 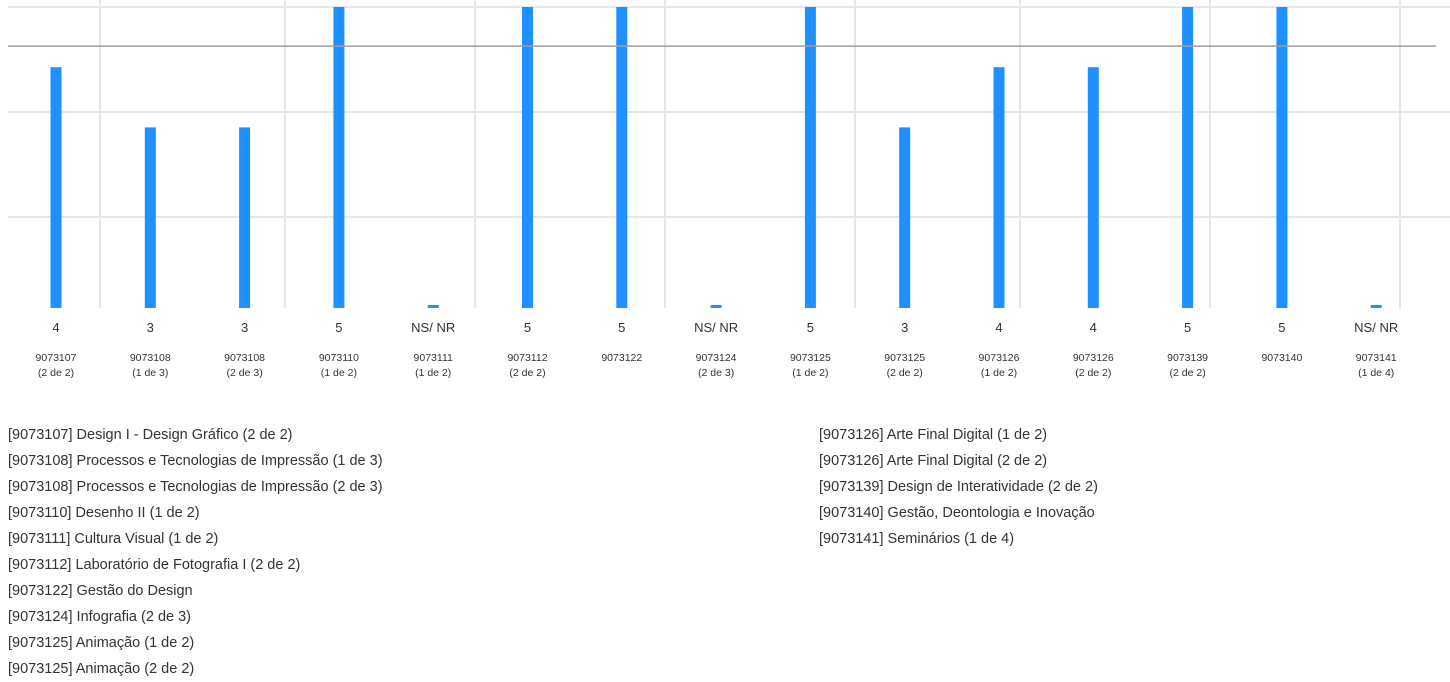 I want to click on x-tick-code: 9073122, so click(x=621, y=358).